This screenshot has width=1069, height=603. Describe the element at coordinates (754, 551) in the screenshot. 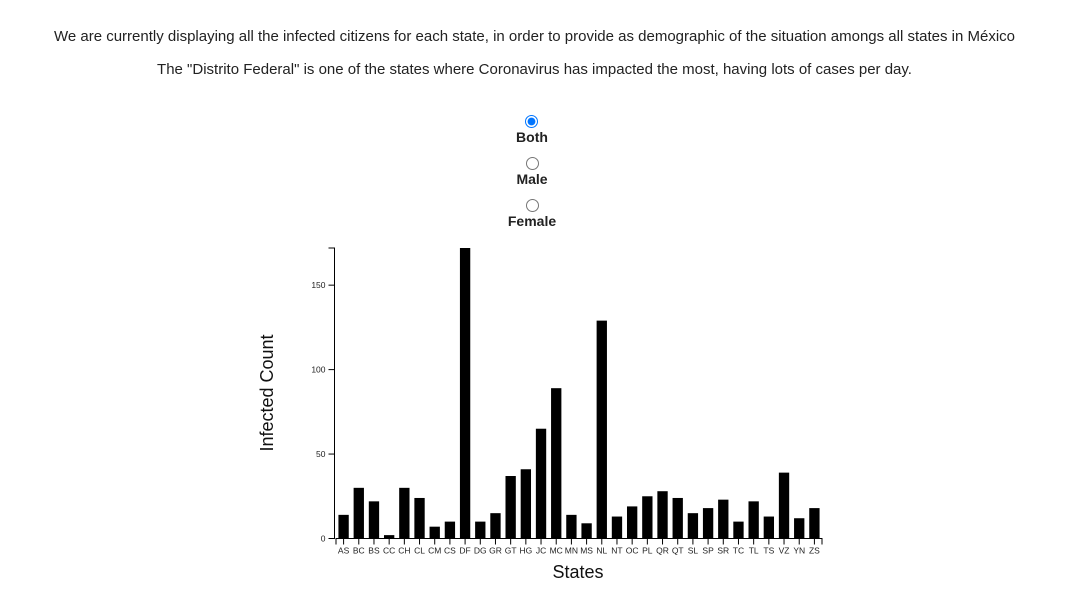

I see `x-tick-label: TL` at that location.